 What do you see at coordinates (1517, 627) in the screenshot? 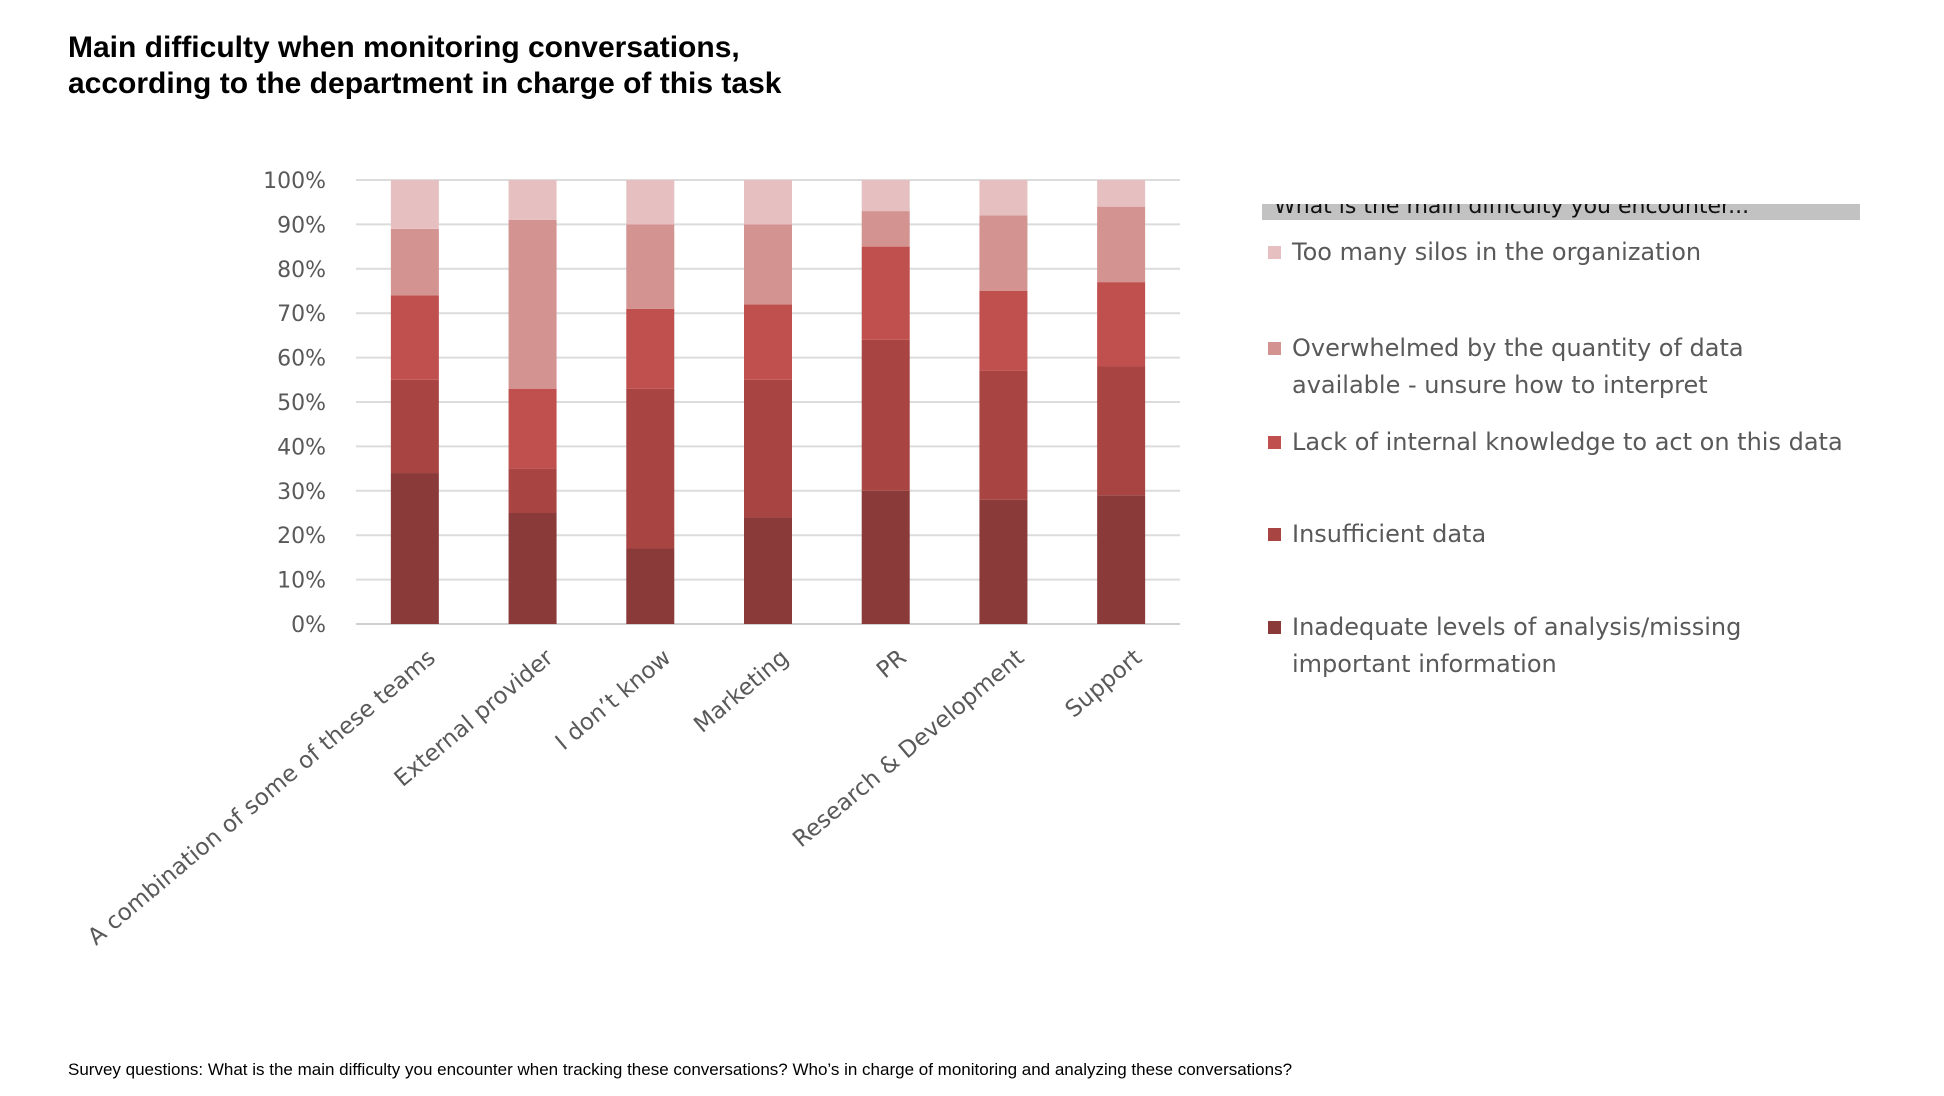
I see `legend-label: Inadequate levels of analysis/missing` at bounding box center [1517, 627].